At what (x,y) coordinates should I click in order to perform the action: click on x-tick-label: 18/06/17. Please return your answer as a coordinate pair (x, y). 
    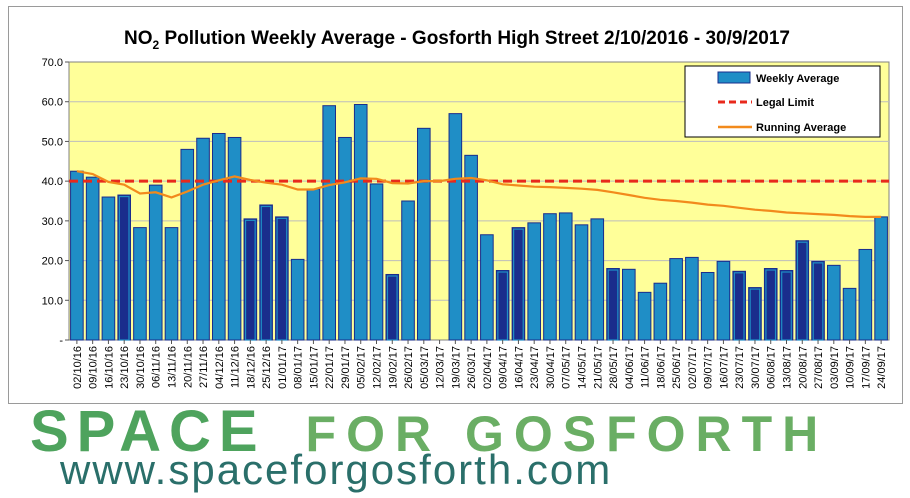
    Looking at the image, I should click on (661, 367).